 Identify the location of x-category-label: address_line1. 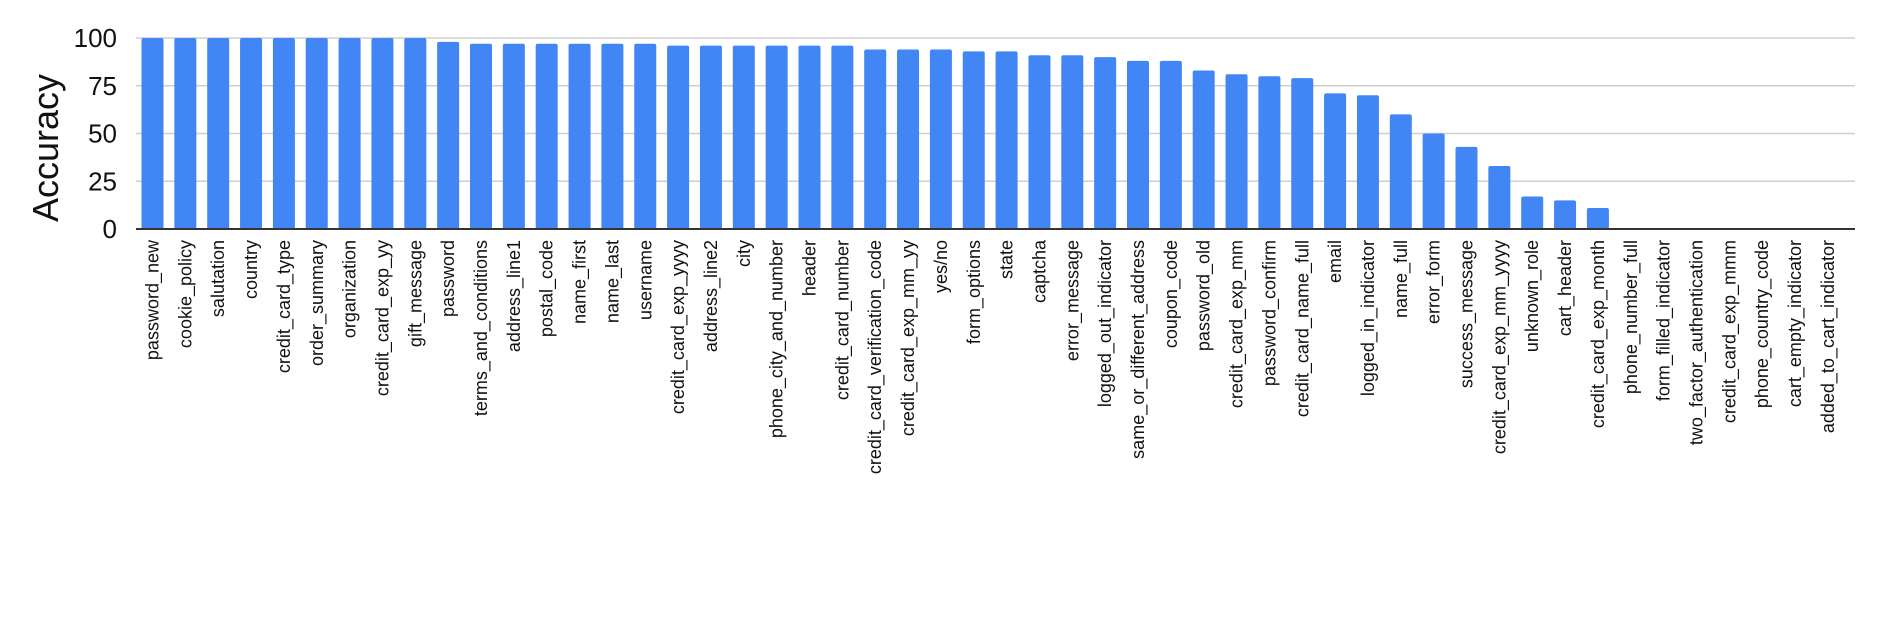
(514, 296).